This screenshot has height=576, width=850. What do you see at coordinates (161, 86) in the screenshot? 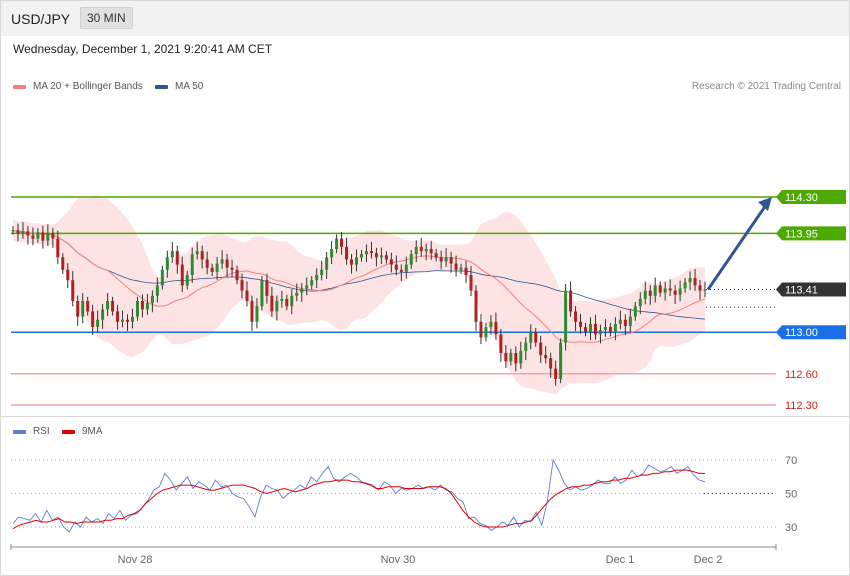
I see `ma50-swatch` at bounding box center [161, 86].